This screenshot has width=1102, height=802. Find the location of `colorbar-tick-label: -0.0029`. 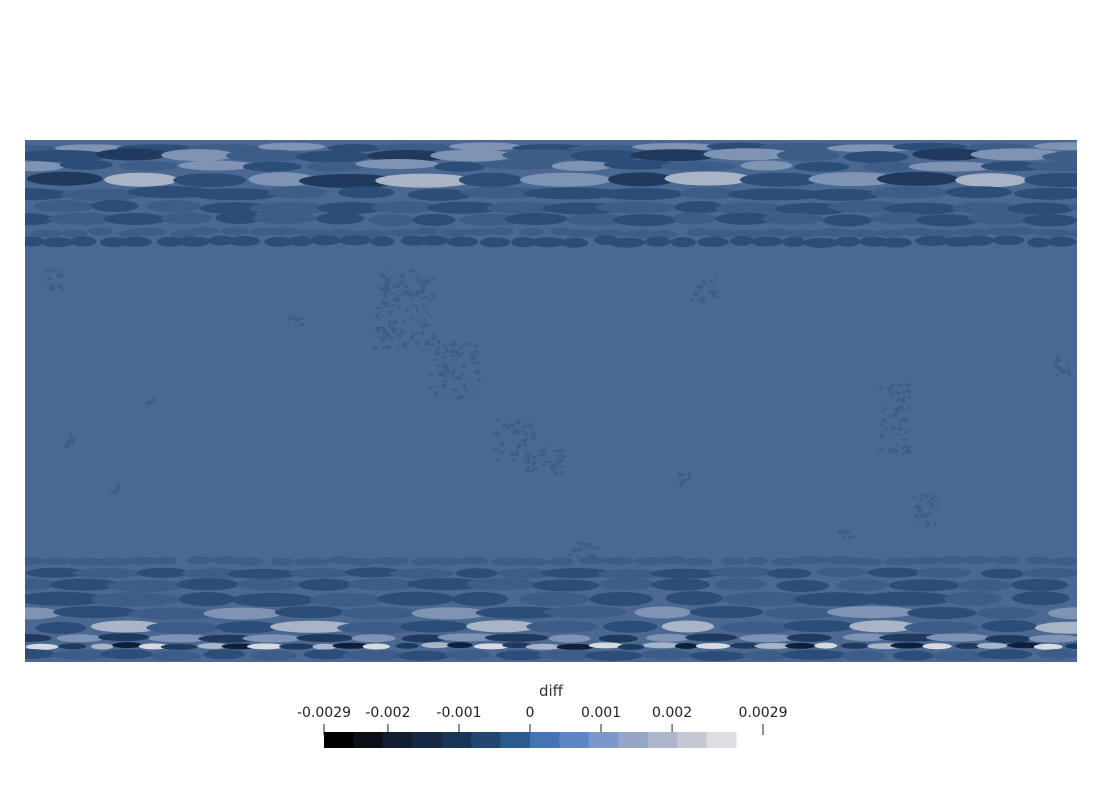

colorbar-tick-label: -0.0029 is located at coordinates (324, 713).